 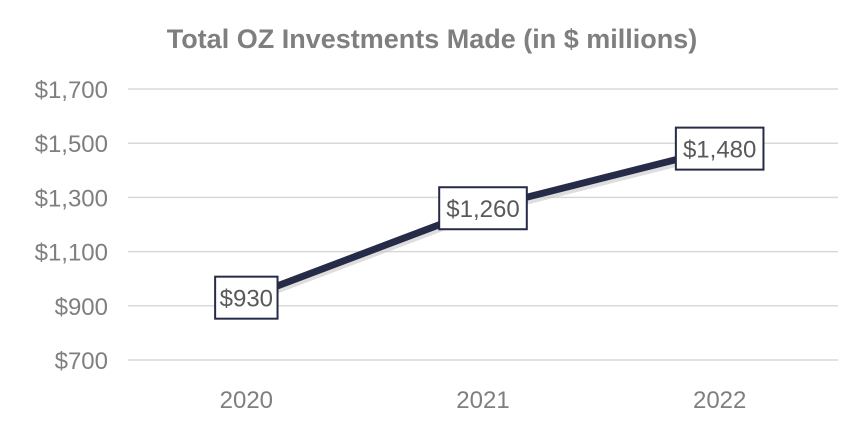 What do you see at coordinates (71, 253) in the screenshot?
I see `y-tick-label: $1,100` at bounding box center [71, 253].